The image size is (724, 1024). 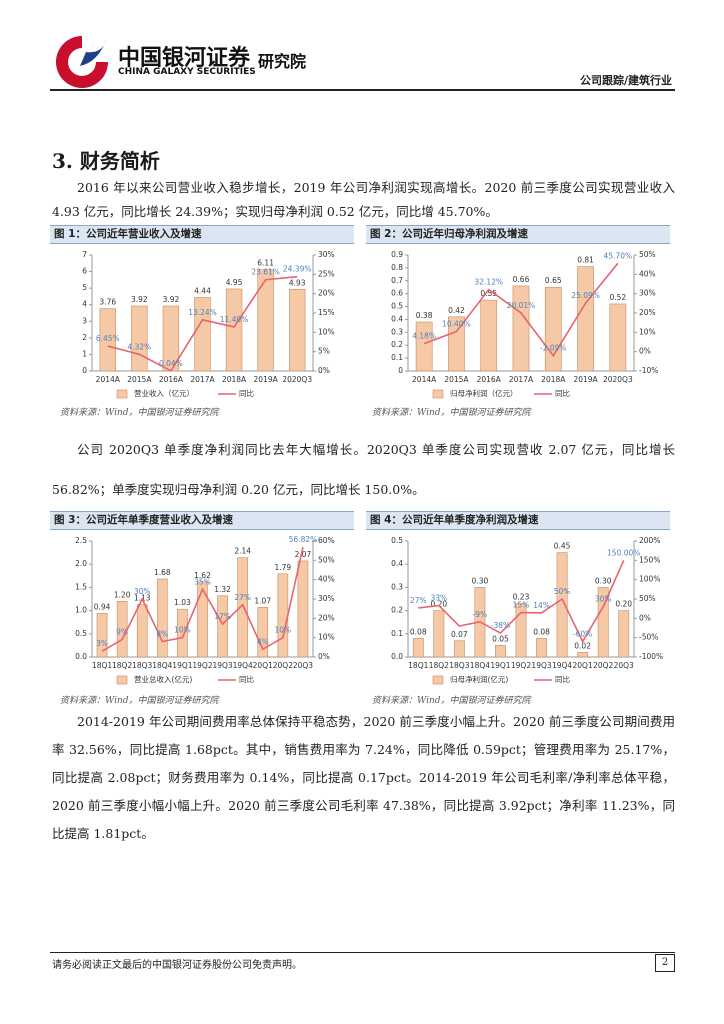 I want to click on section-title: 3. 财务简析, so click(x=106, y=161).